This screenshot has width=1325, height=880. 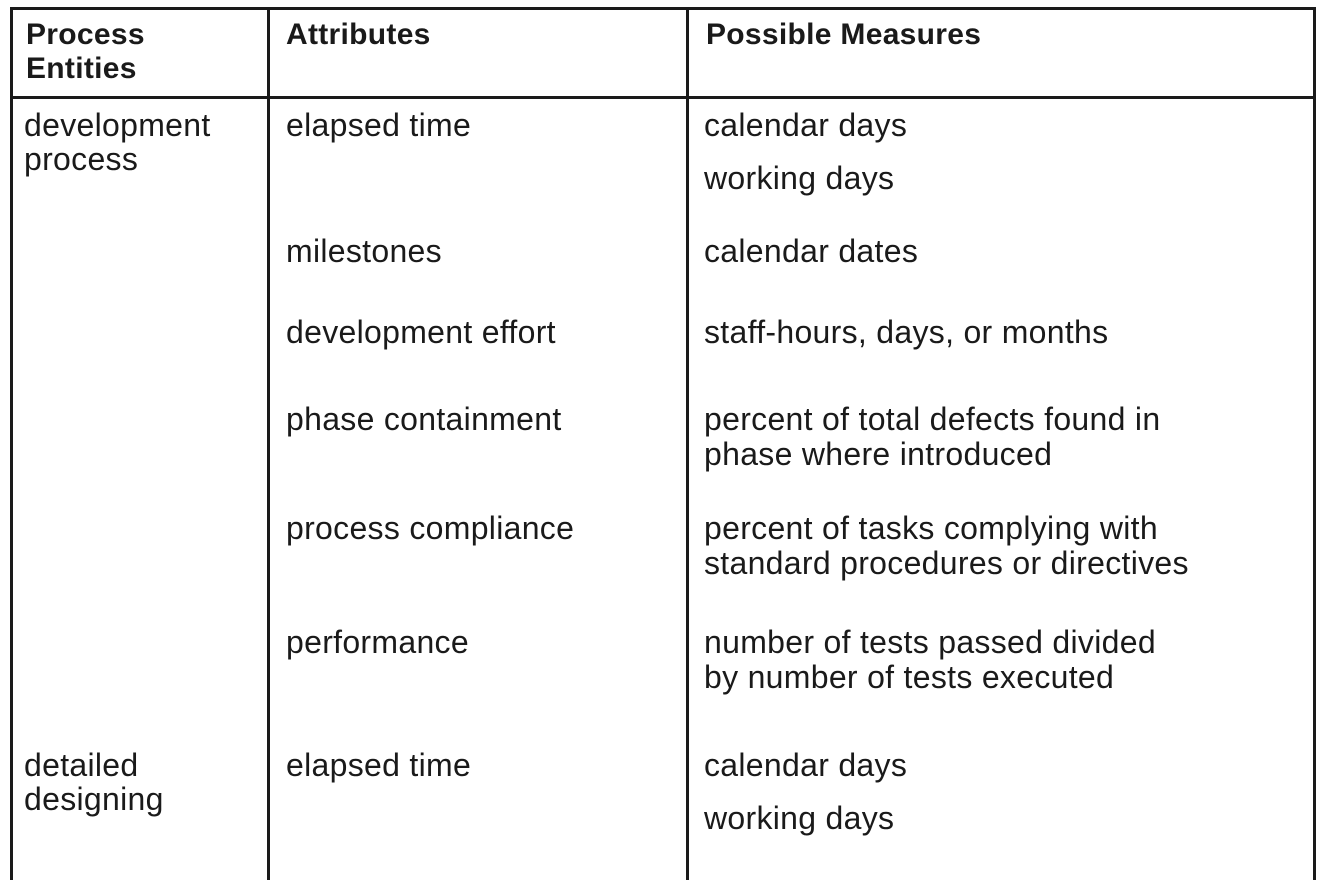 I want to click on measure-percent-tasks-line2: standard procedures or directives, so click(x=946, y=563).